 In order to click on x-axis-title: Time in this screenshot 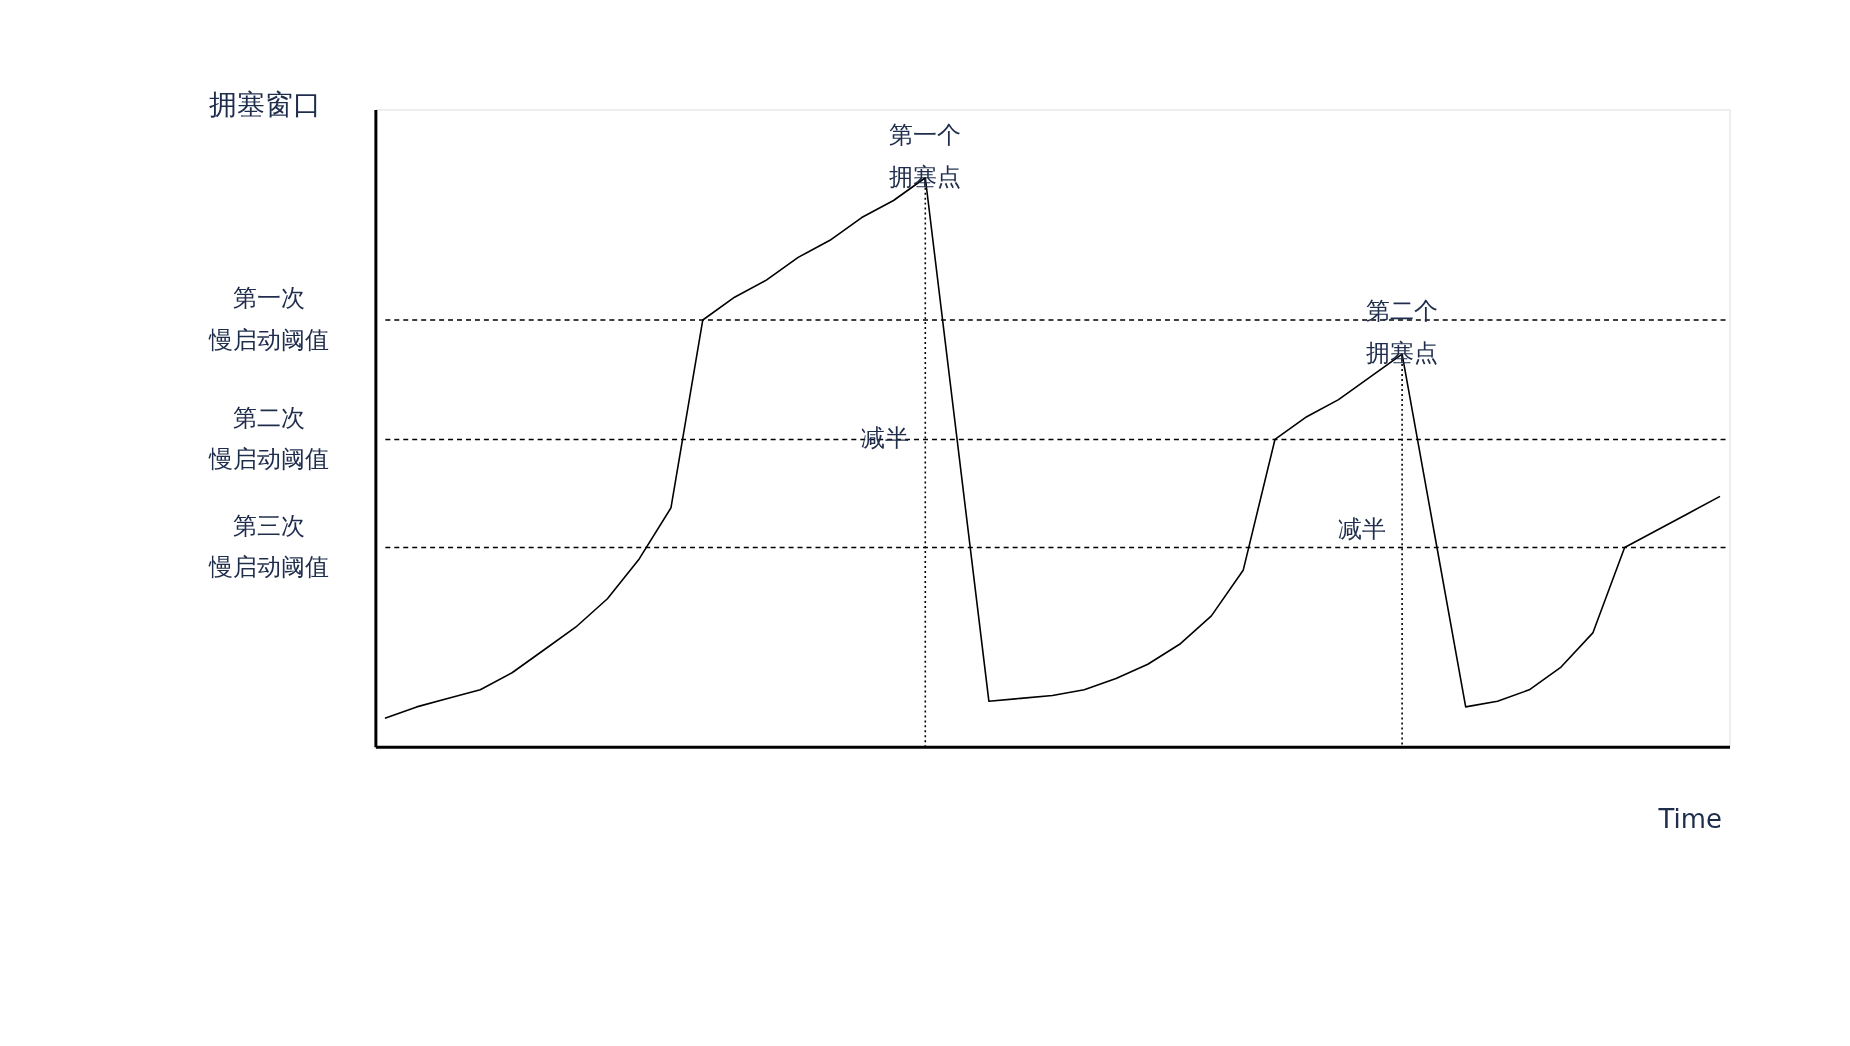, I will do `click(1689, 818)`.